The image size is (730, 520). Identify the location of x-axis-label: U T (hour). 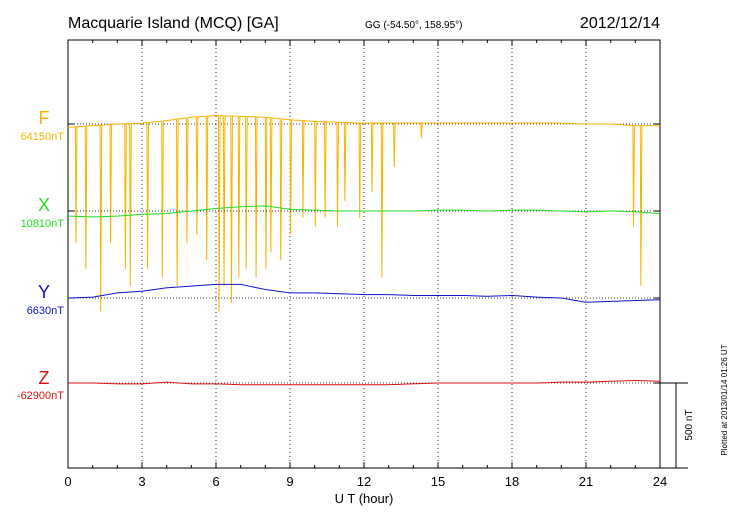
(364, 498).